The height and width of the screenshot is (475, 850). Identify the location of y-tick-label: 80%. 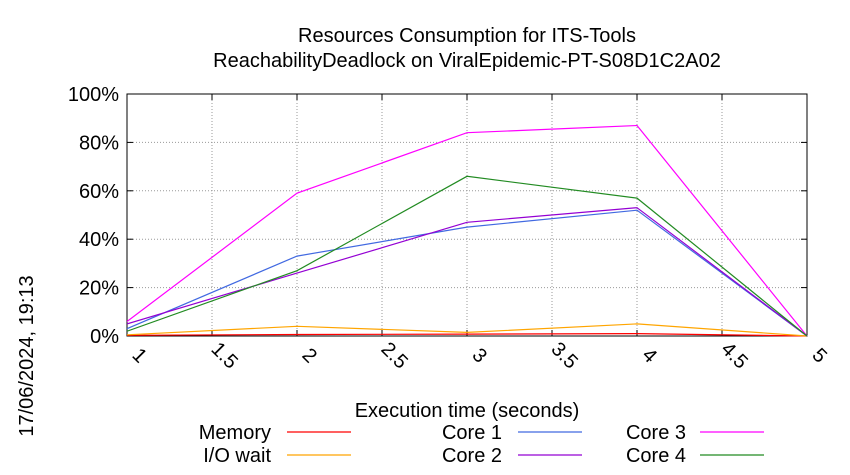
(99, 143).